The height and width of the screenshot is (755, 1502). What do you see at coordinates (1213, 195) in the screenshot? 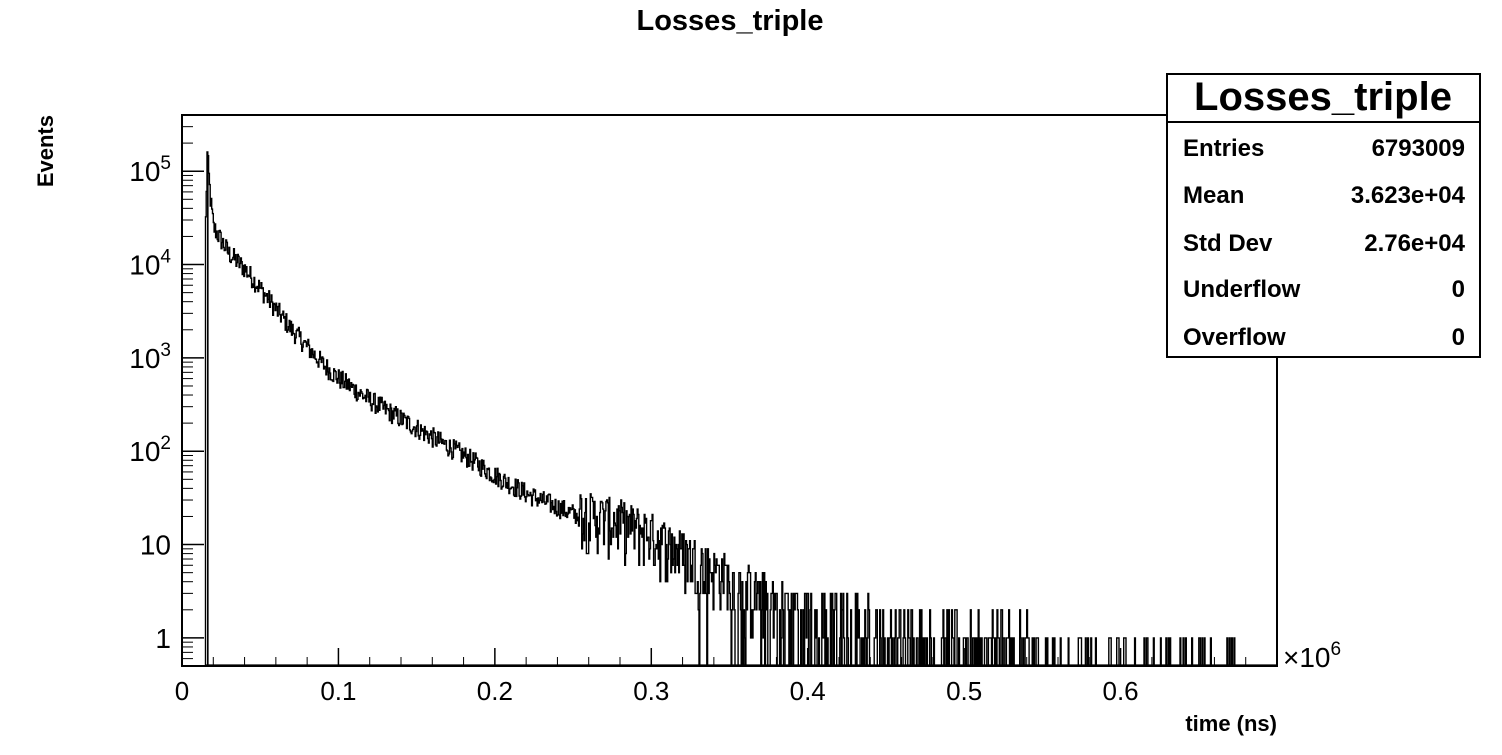
I see `stats-label-mean: Mean` at bounding box center [1213, 195].